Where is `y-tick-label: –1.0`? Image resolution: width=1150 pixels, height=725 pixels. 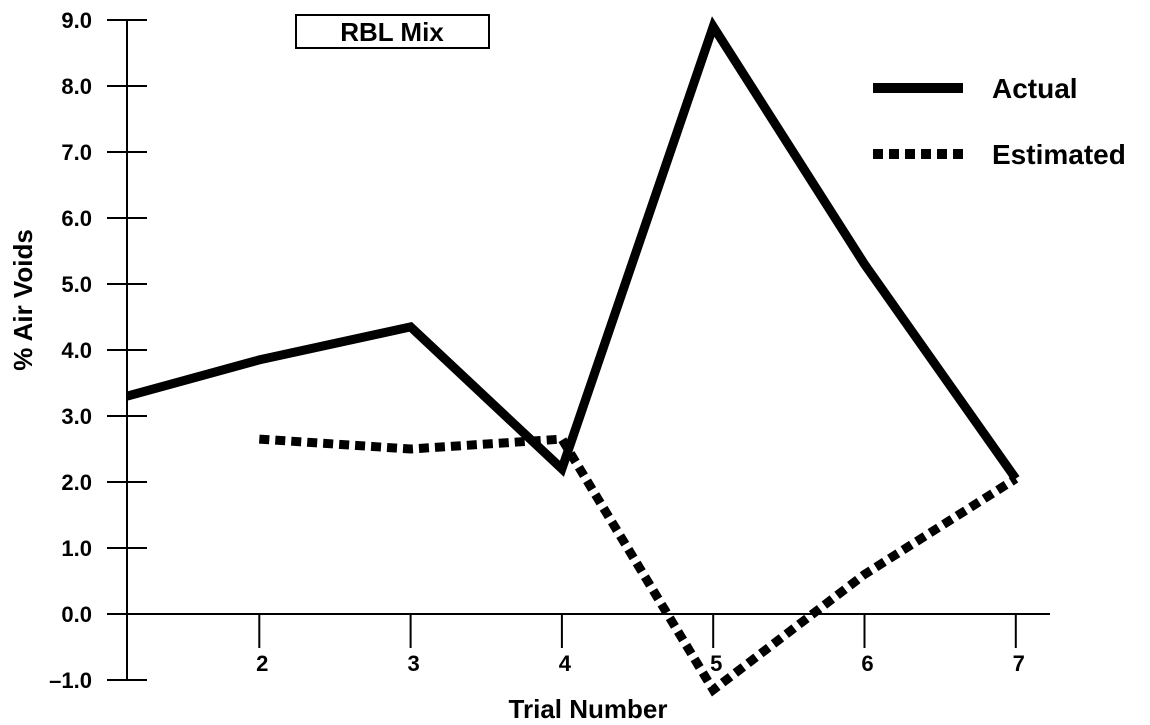
y-tick-label: –1.0 is located at coordinates (70, 680).